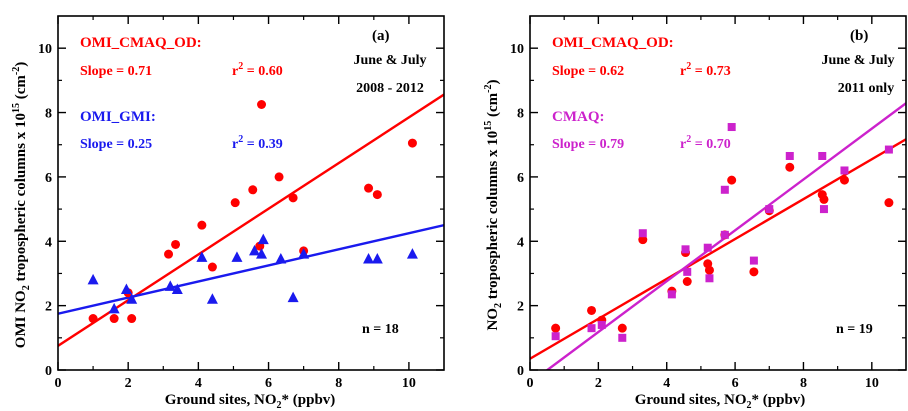 The width and height of the screenshot is (908, 411). I want to click on panel-b-y-tick-label: 2, so click(520, 307).